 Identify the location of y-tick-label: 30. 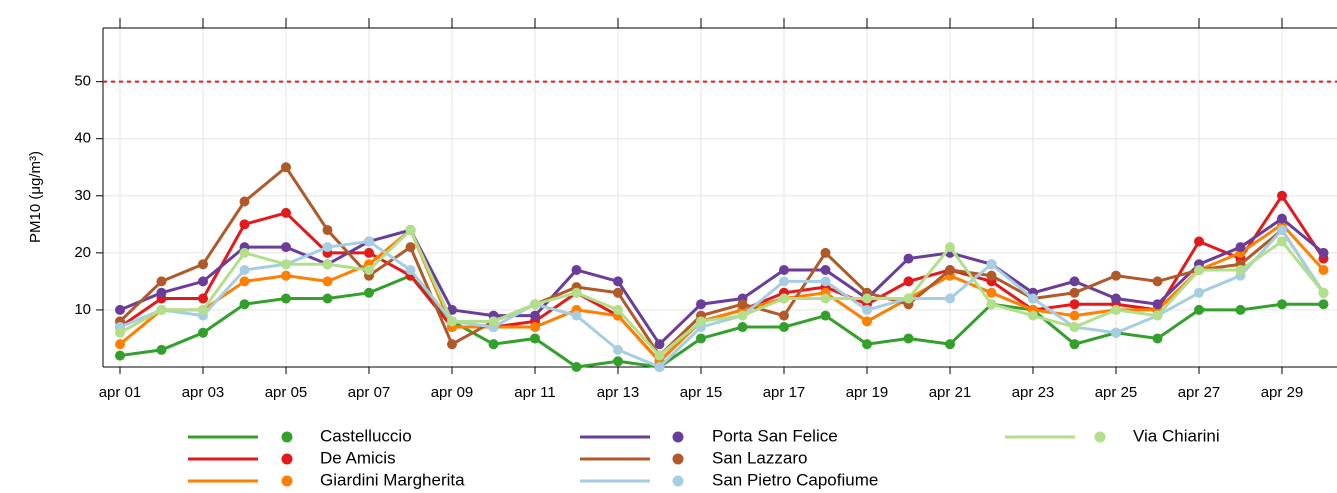
(82, 195).